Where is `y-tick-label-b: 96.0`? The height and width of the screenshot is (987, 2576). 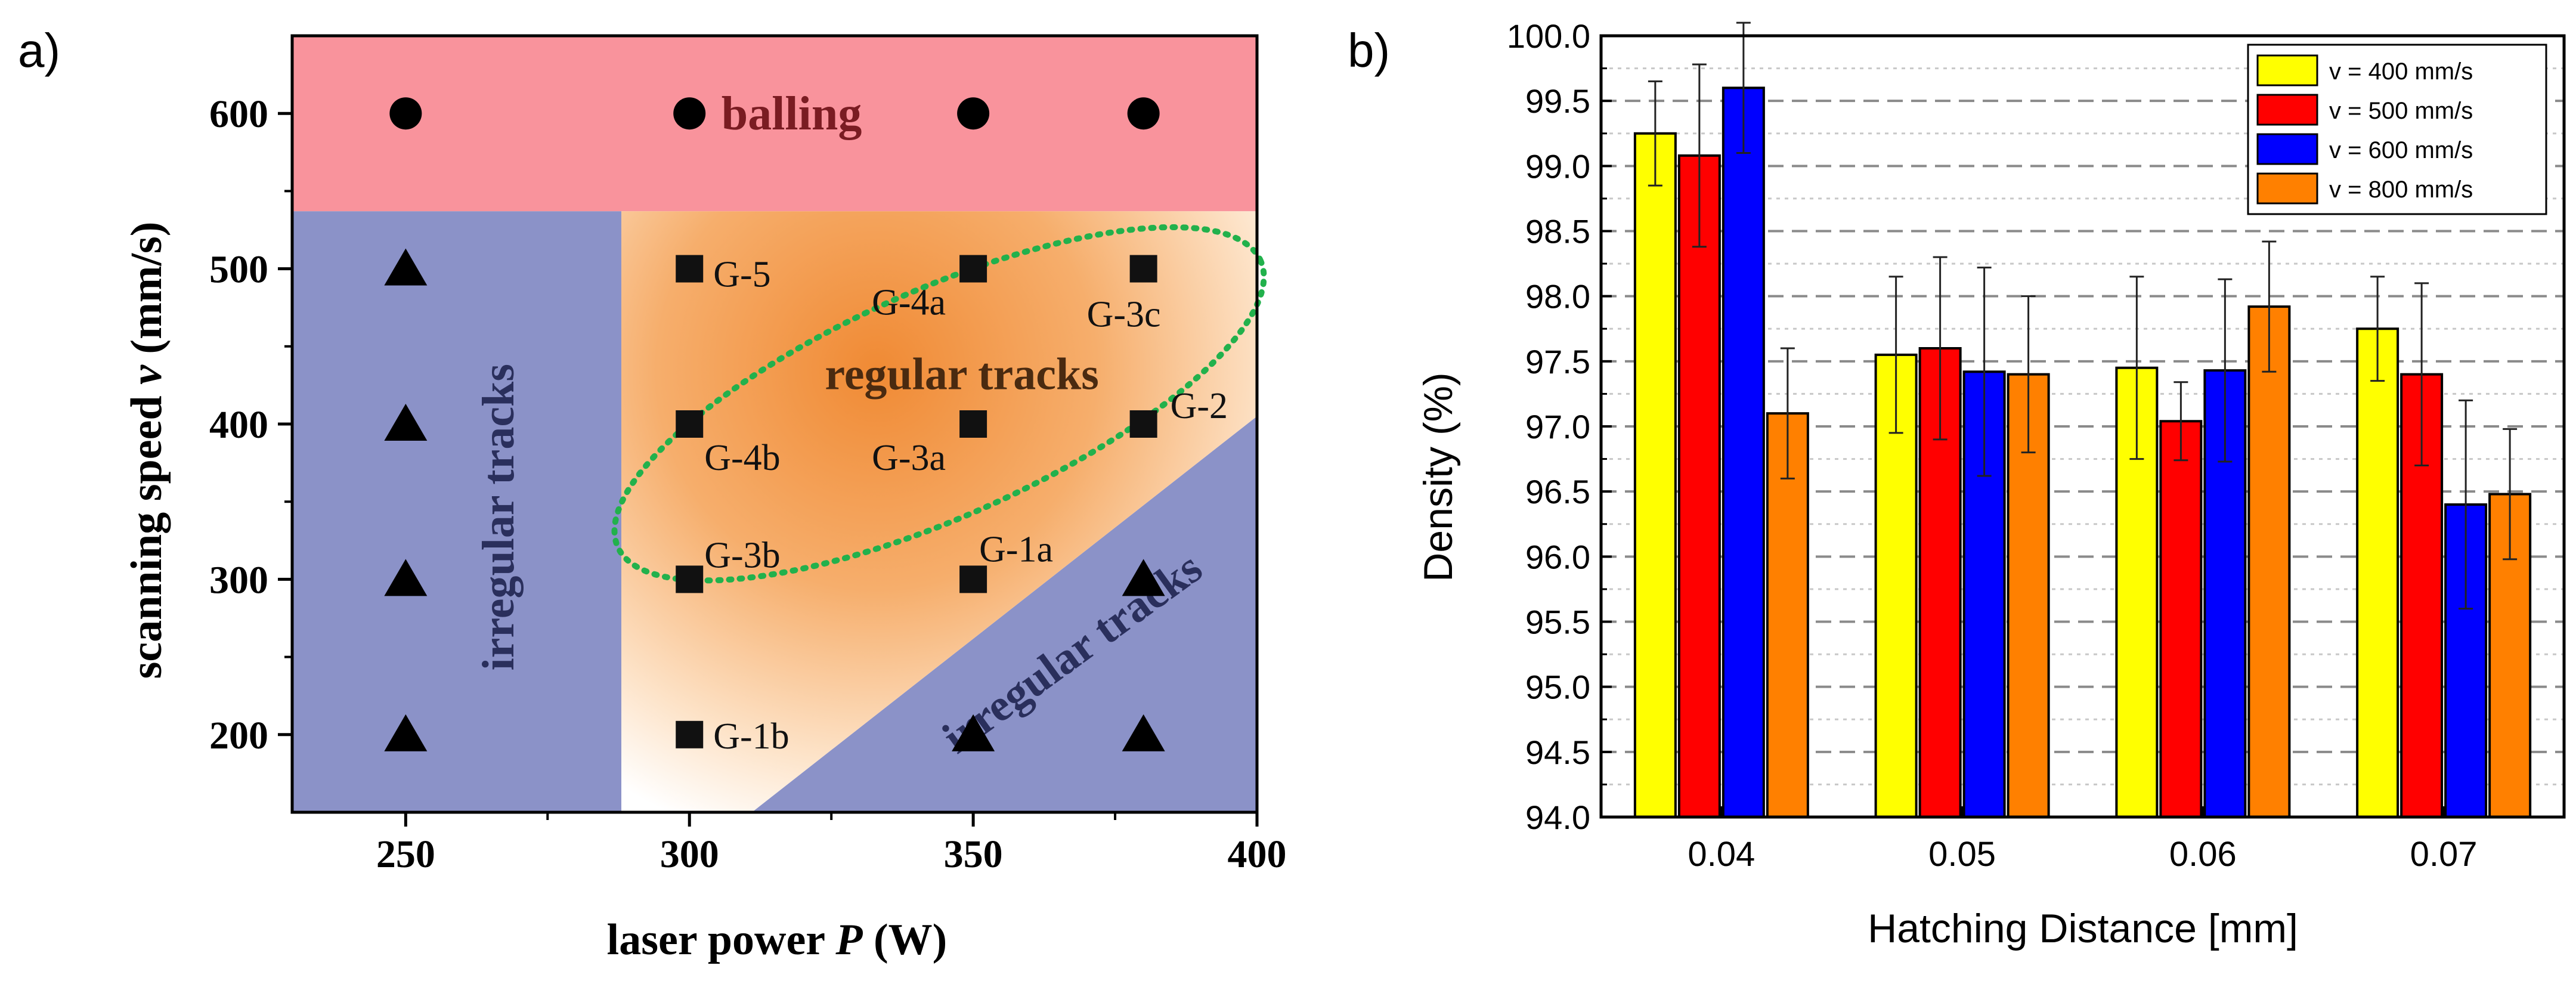
y-tick-label-b: 96.0 is located at coordinates (1557, 557).